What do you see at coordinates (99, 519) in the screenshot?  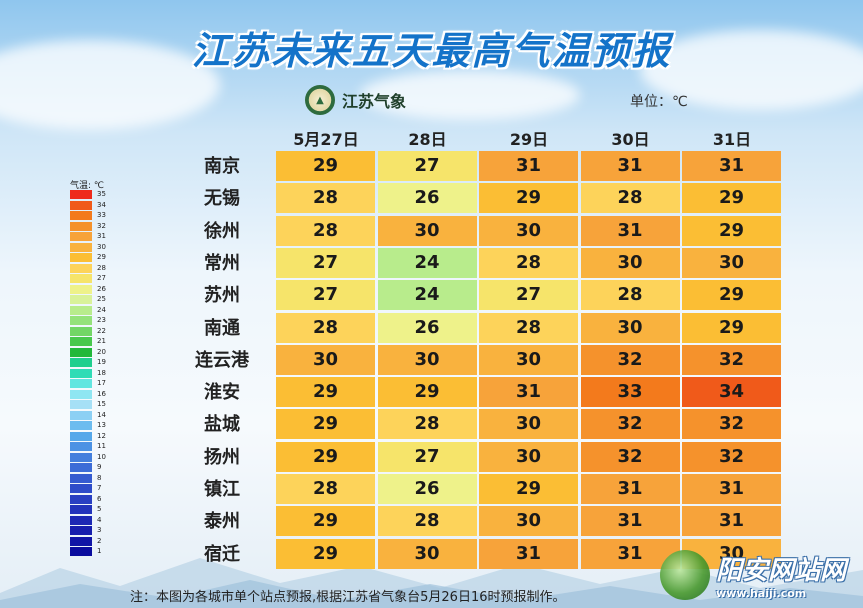 I see `legend-label: 4` at bounding box center [99, 519].